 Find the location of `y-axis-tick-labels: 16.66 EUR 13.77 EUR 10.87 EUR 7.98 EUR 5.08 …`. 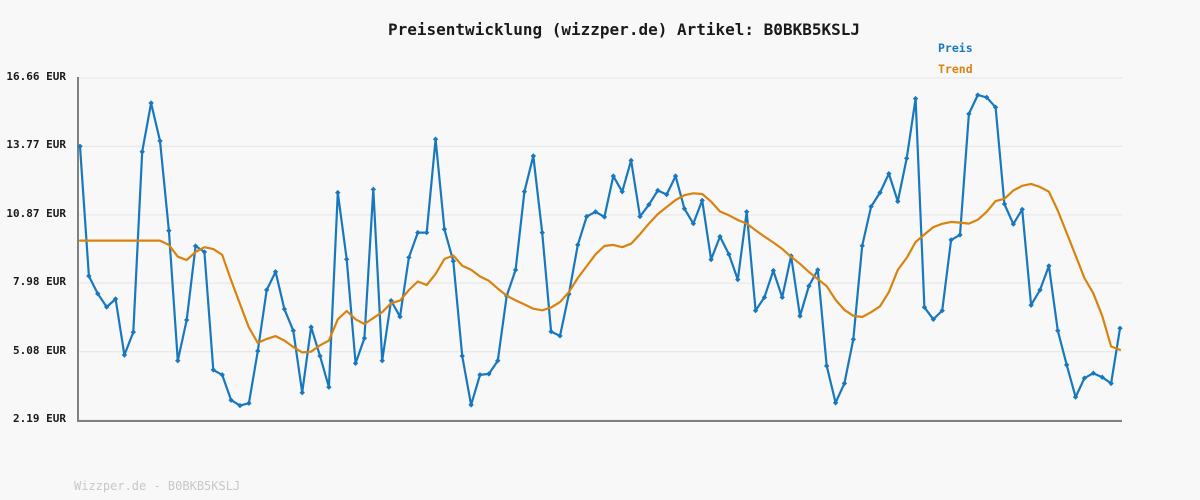

y-axis-tick-labels: 16.66 EUR 13.77 EUR 10.87 EUR 7.98 EUR 5.08 … is located at coordinates (33, 250).